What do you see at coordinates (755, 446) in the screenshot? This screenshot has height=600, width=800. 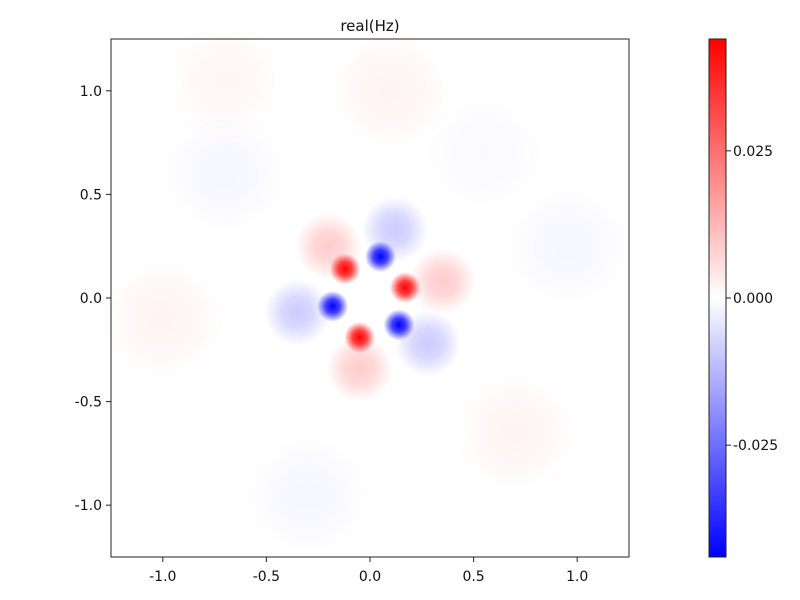 I see `colorbar-tick-label: -0.025` at bounding box center [755, 446].